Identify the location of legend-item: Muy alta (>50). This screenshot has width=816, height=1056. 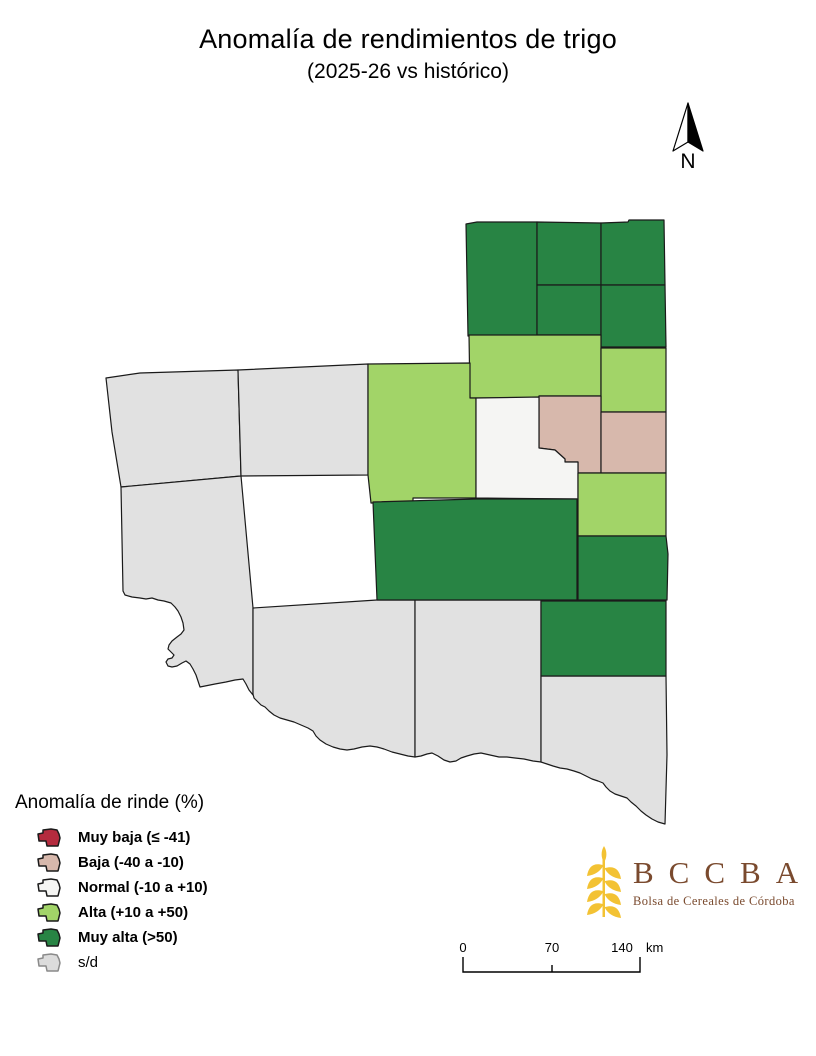
(122, 937).